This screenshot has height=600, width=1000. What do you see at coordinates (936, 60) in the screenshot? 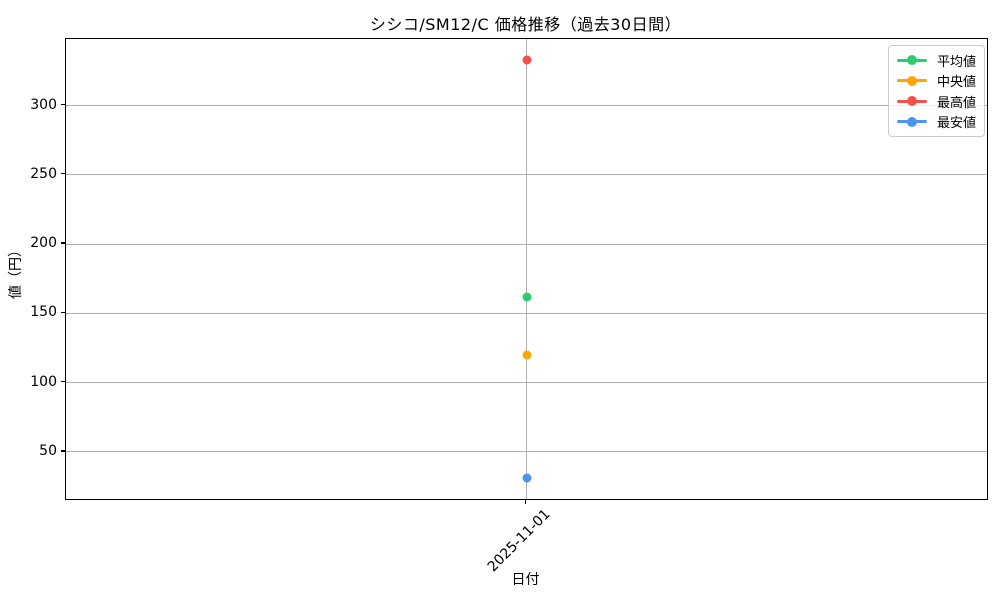
I see `legend-item: 平均値` at bounding box center [936, 60].